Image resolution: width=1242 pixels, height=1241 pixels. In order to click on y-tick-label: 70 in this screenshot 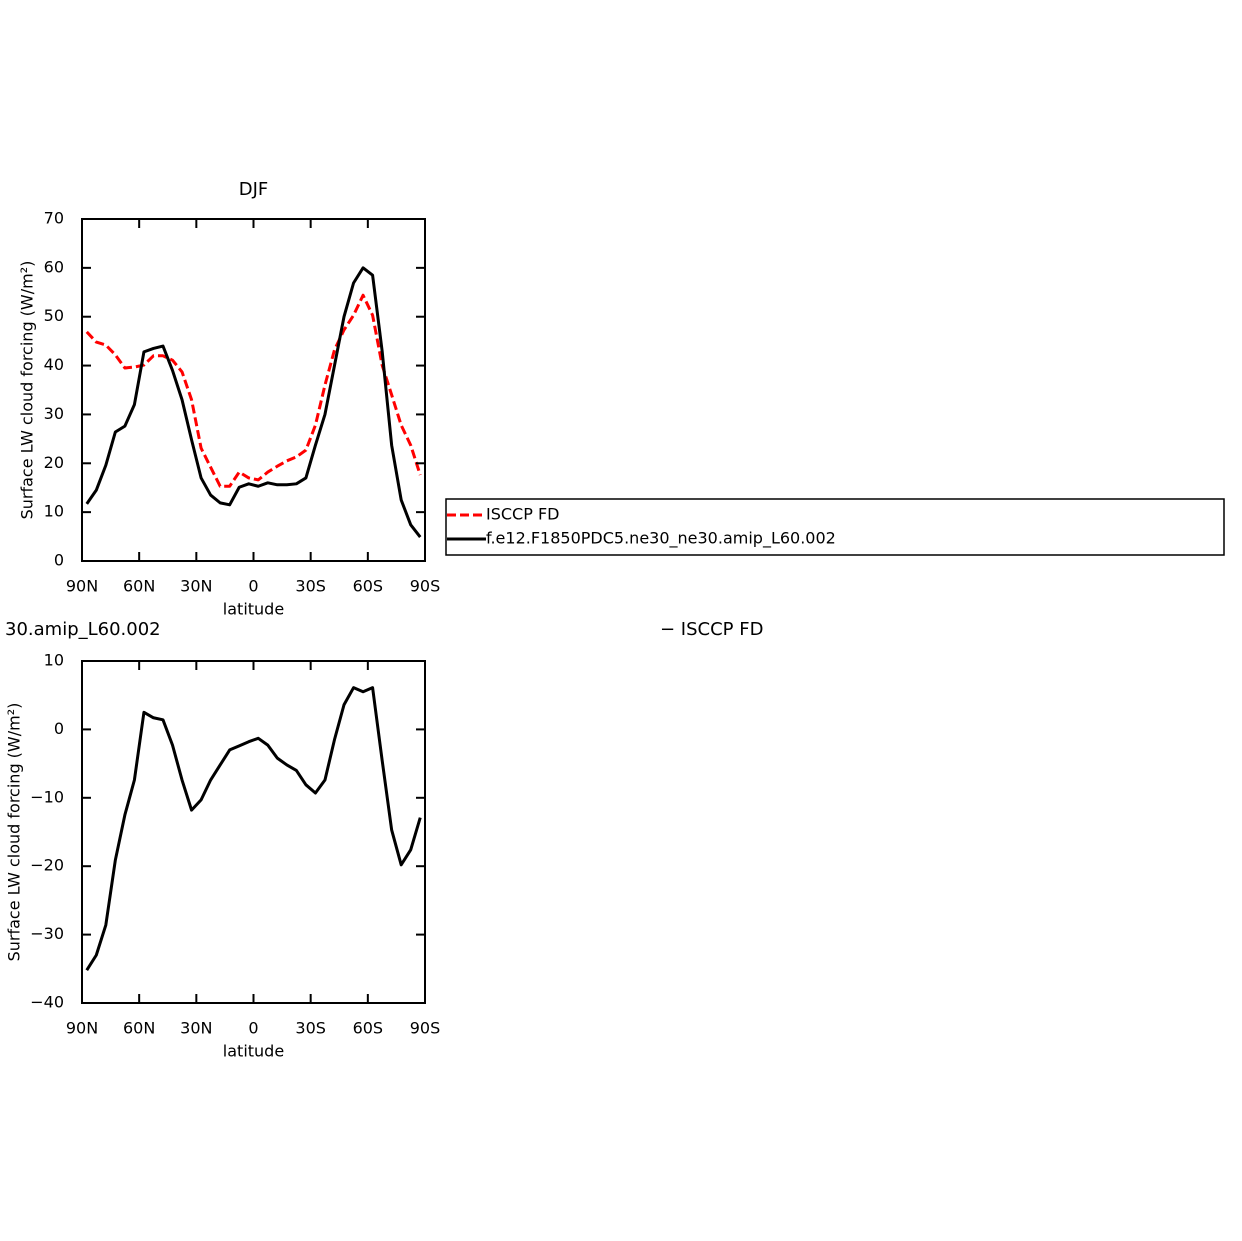, I will do `click(54, 218)`.